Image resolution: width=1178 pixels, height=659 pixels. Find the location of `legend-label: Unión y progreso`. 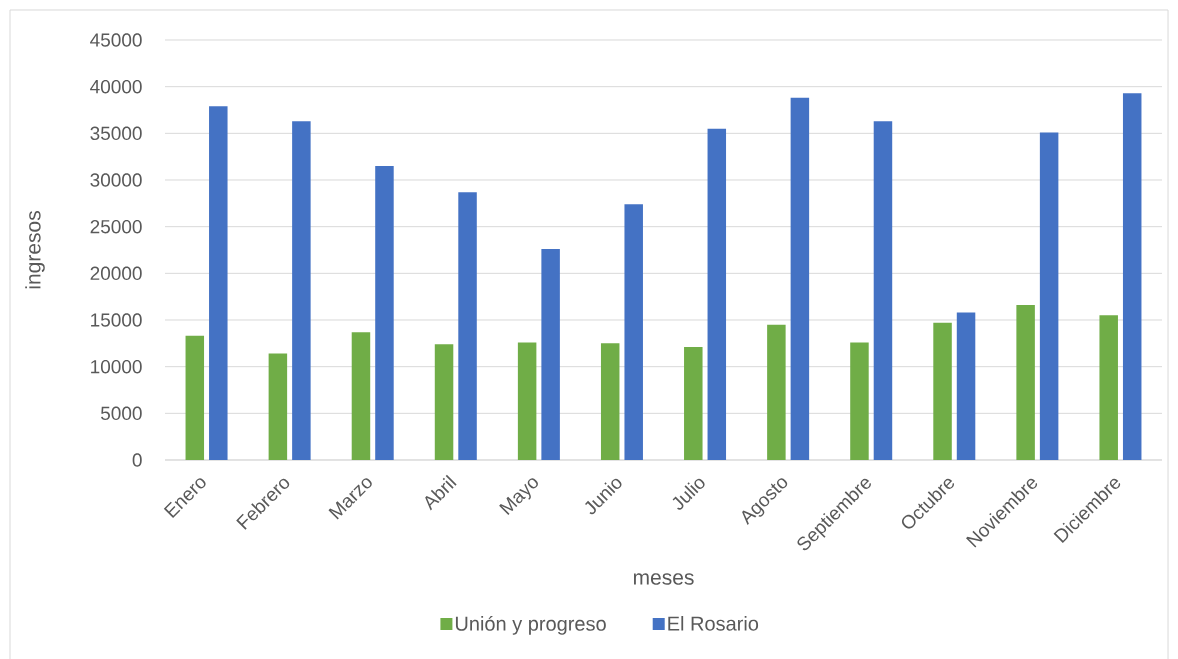

legend-label: Unión y progreso is located at coordinates (530, 625).